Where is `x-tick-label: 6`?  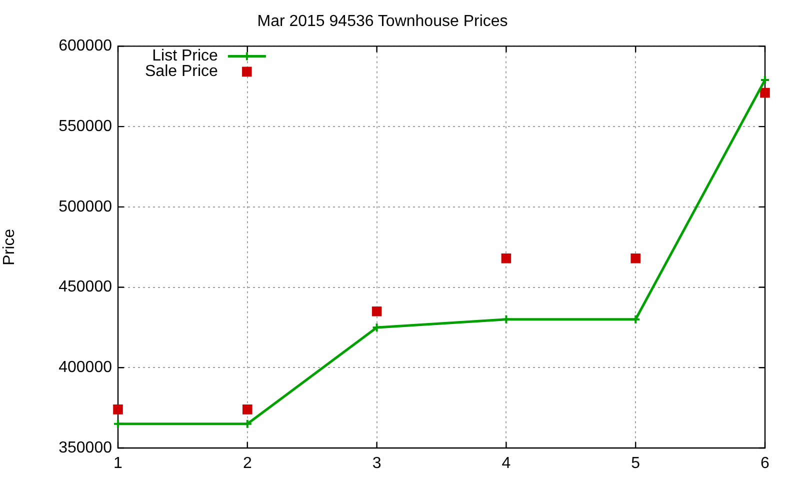
x-tick-label: 6 is located at coordinates (765, 463).